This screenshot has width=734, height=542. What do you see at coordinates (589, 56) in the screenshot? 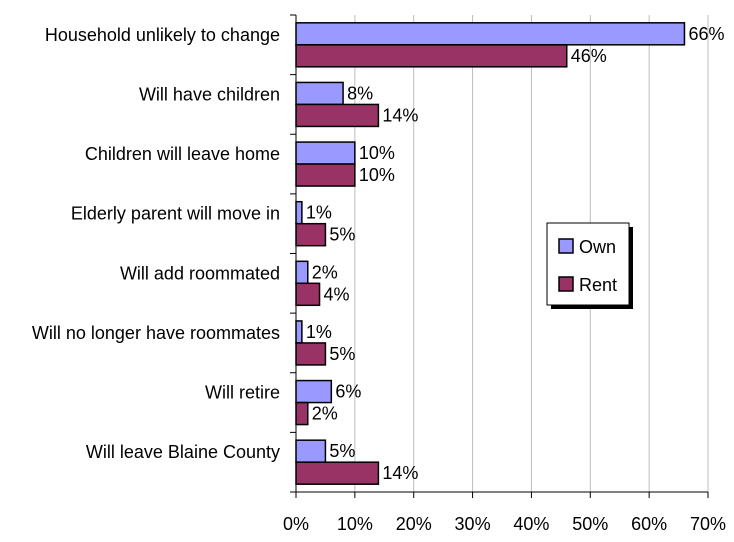
I see `data-label: 46%` at bounding box center [589, 56].